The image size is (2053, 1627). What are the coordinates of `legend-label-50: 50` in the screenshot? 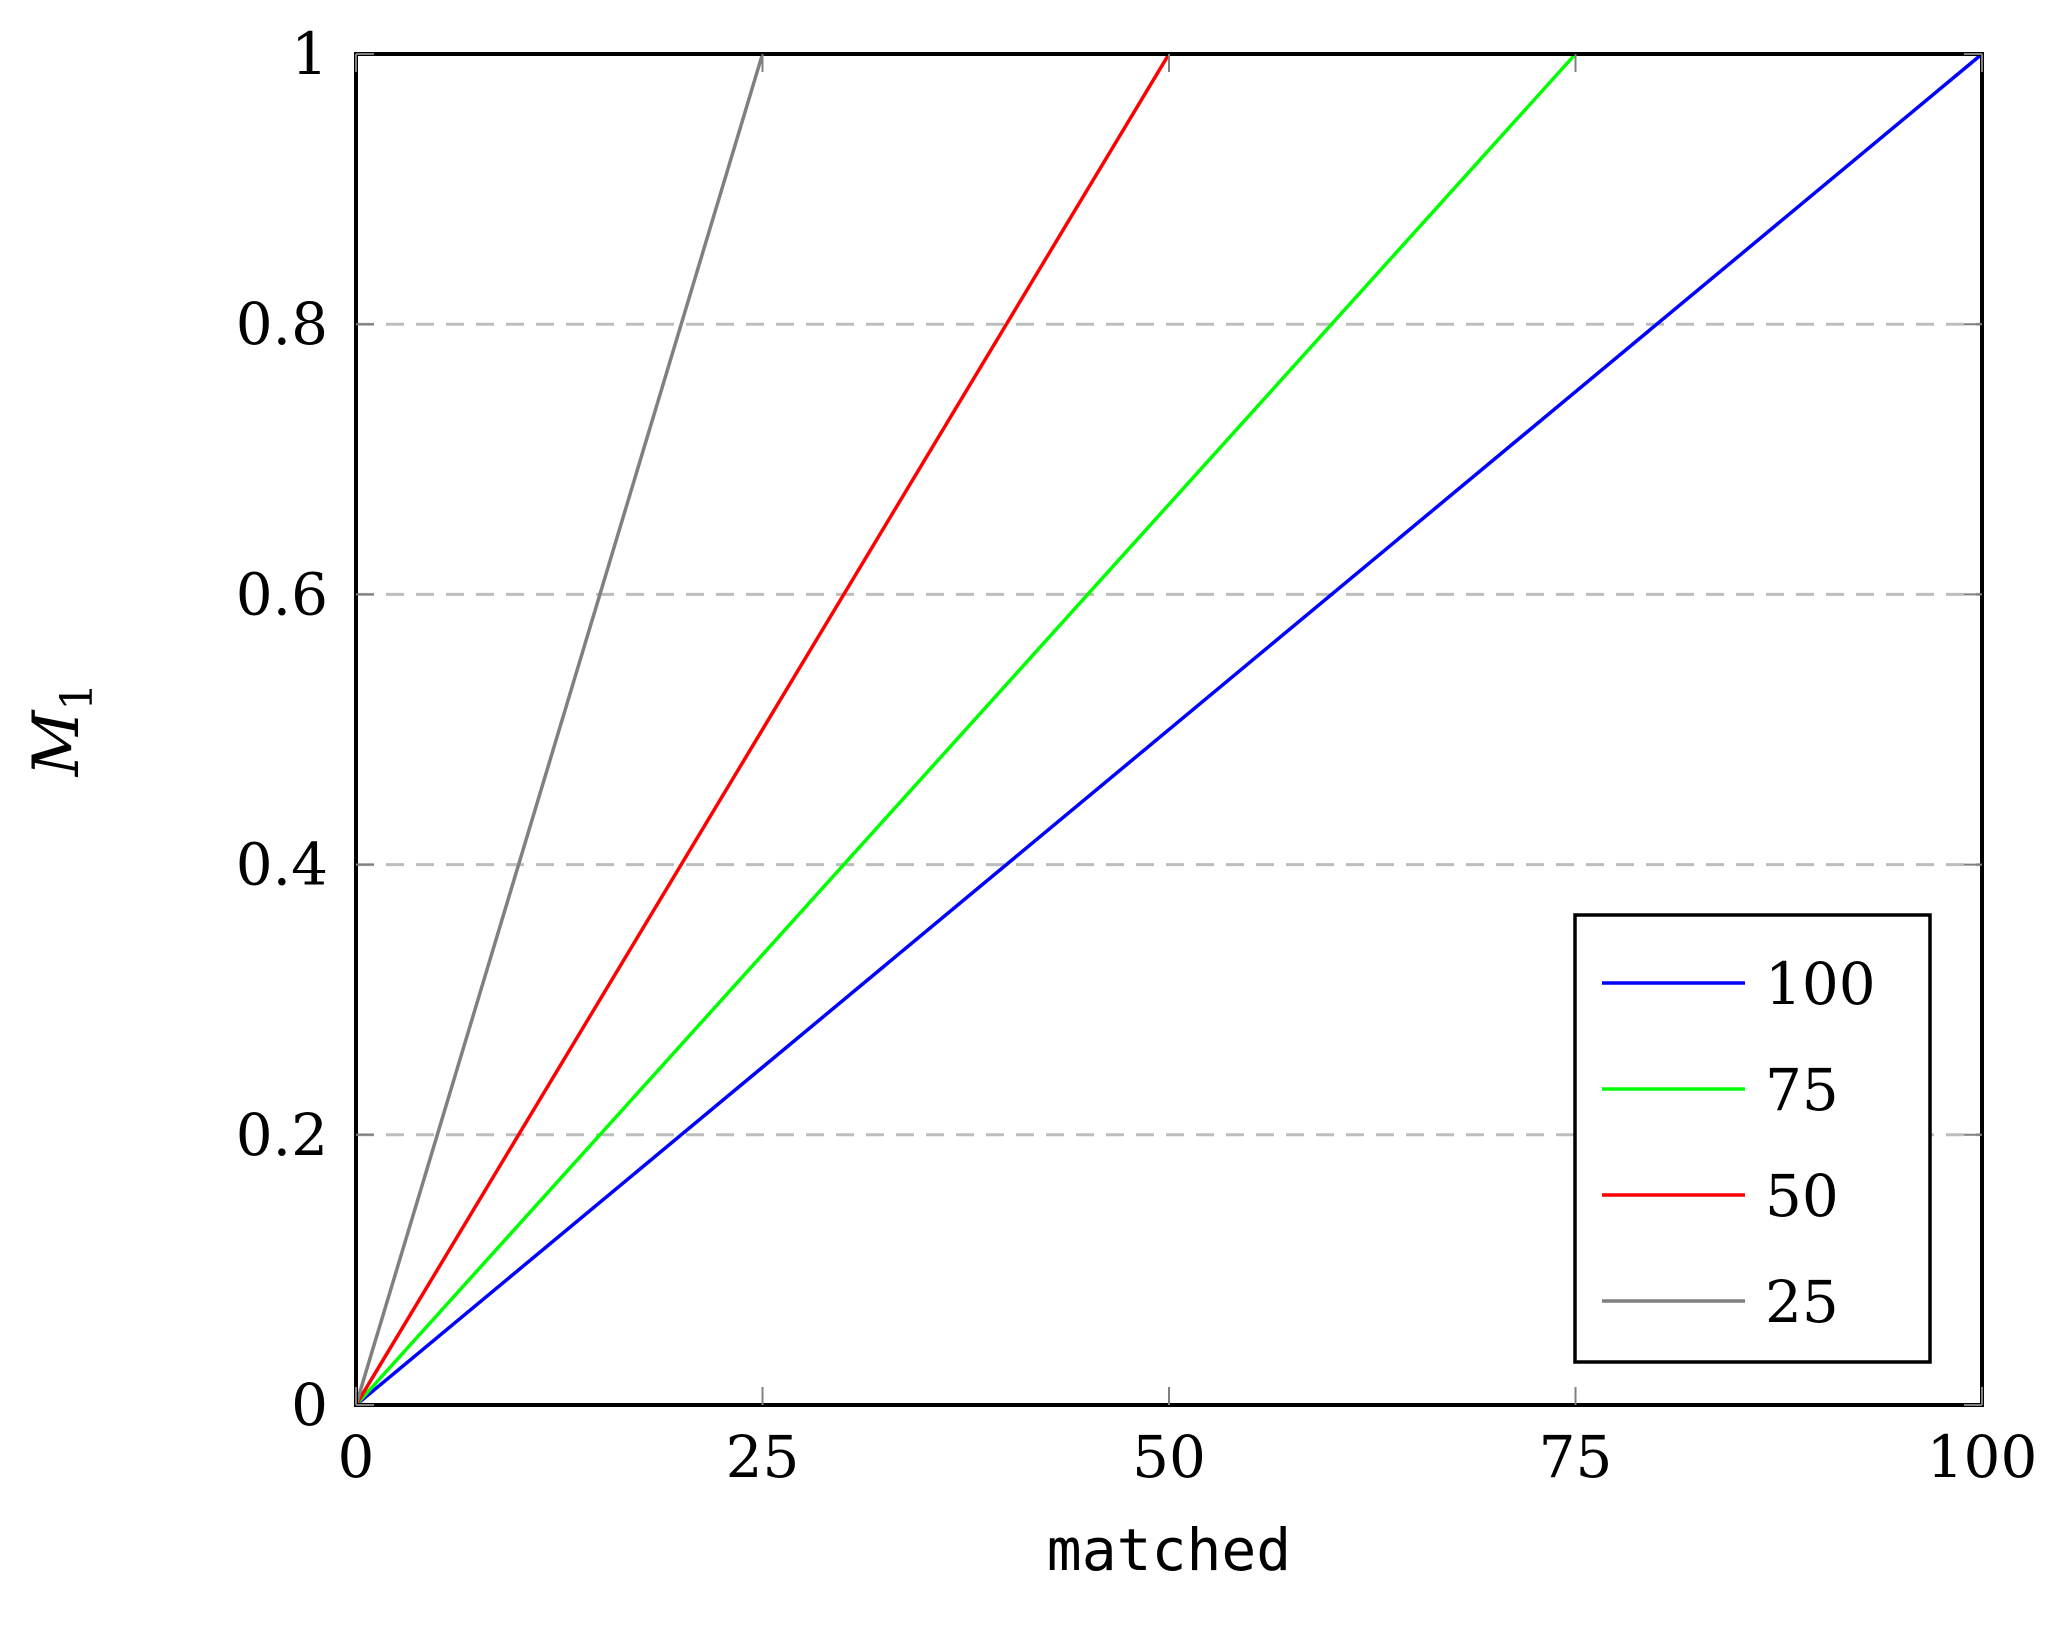 It's located at (1802, 1196).